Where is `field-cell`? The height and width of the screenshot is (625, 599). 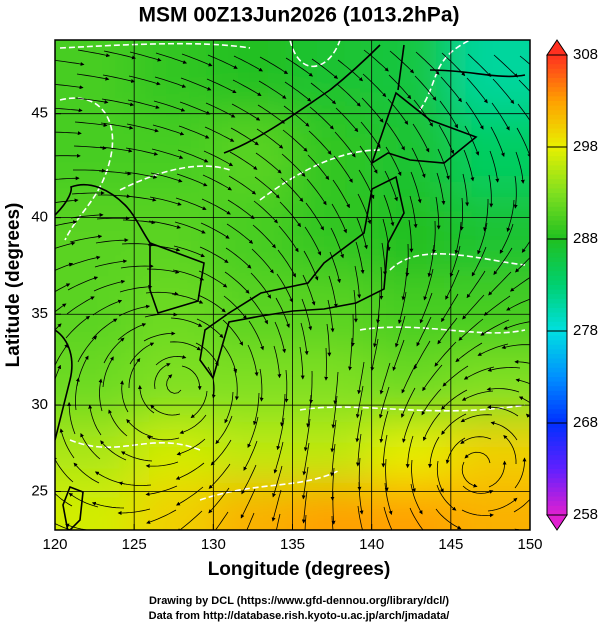 field-cell is located at coordinates (174, 453).